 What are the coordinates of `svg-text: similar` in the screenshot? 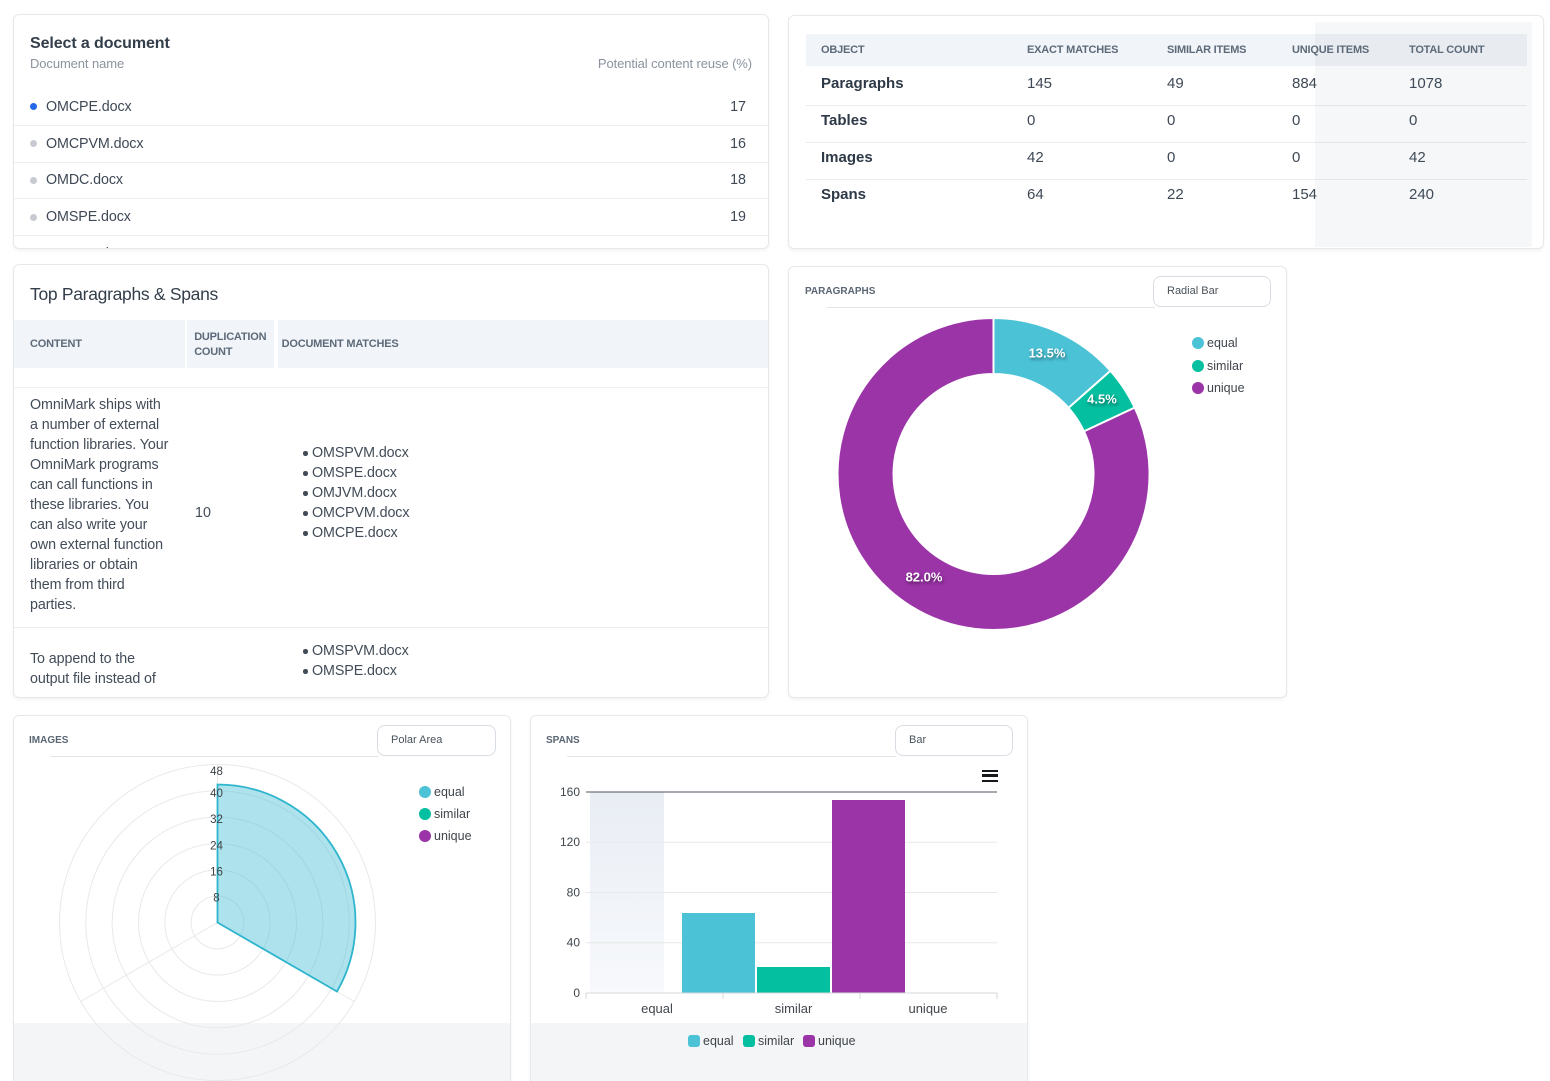 It's located at (794, 1008).